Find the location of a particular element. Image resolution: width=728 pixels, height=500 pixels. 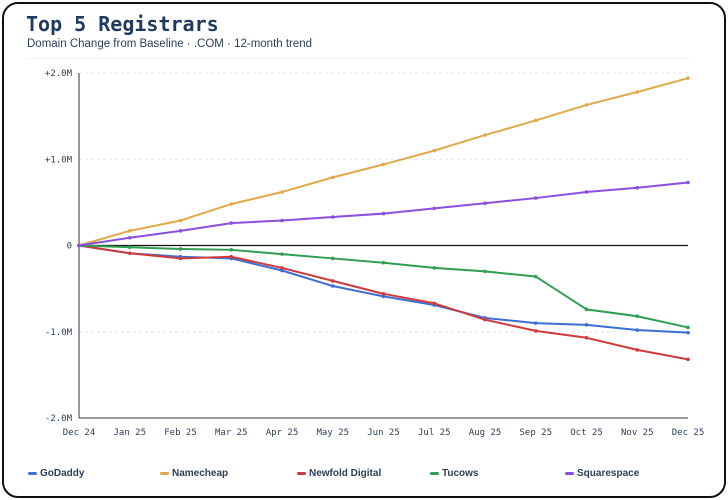

y-tick-label: -1.0M is located at coordinates (59, 333).